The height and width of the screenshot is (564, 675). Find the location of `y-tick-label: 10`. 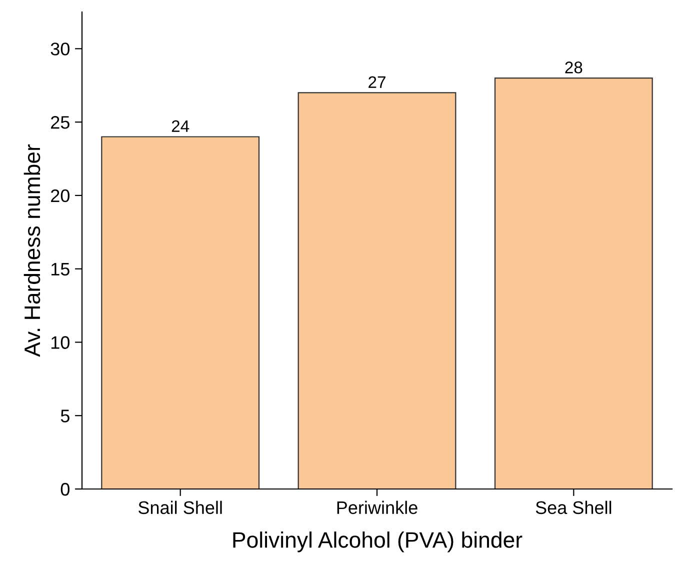

y-tick-label: 10 is located at coordinates (60, 342).